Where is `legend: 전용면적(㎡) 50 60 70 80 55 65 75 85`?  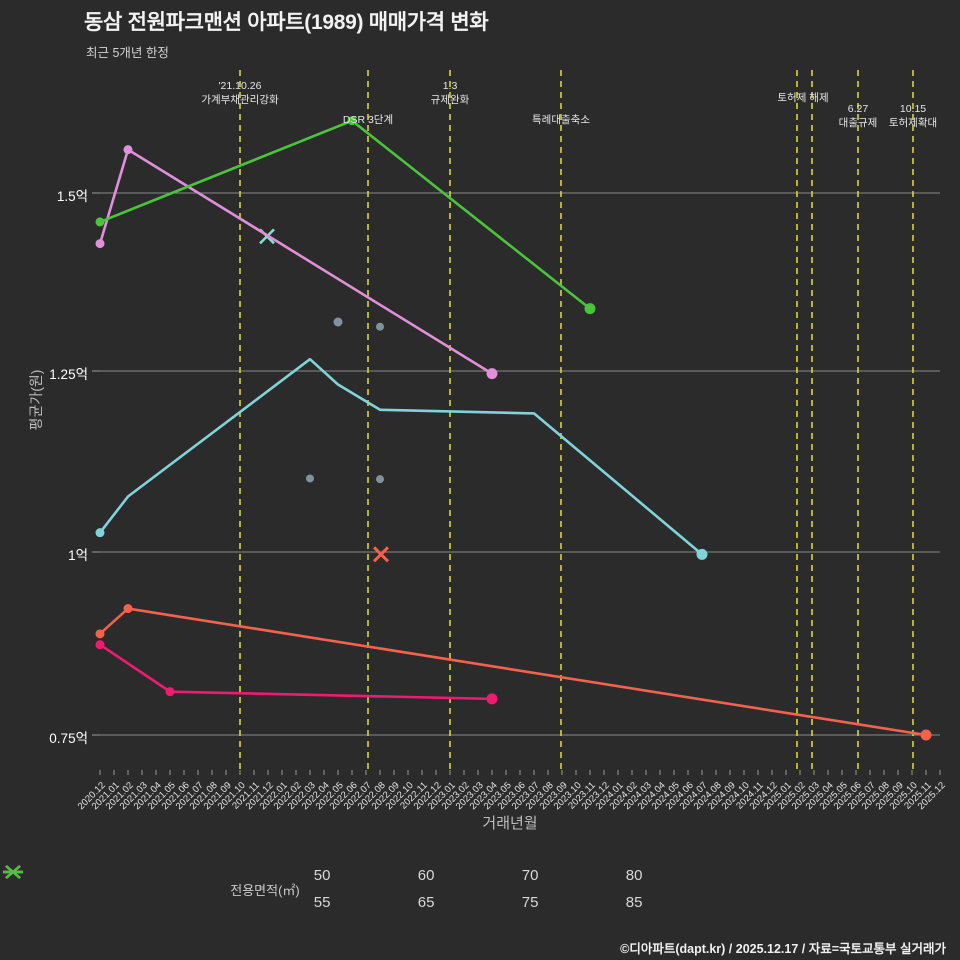 legend: 전용면적(㎡) 50 60 70 80 55 65 75 85 is located at coordinates (480, 889).